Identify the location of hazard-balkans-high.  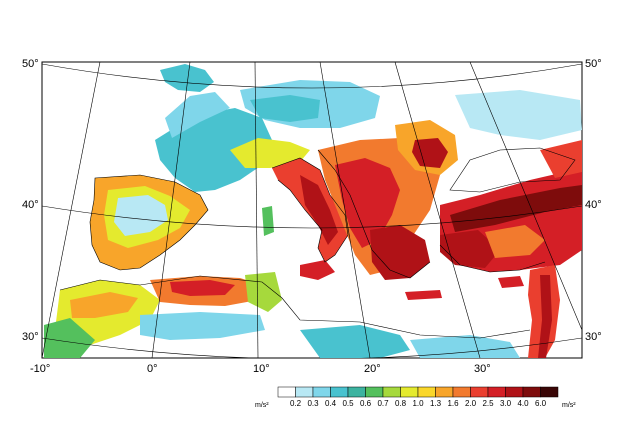
(367, 203).